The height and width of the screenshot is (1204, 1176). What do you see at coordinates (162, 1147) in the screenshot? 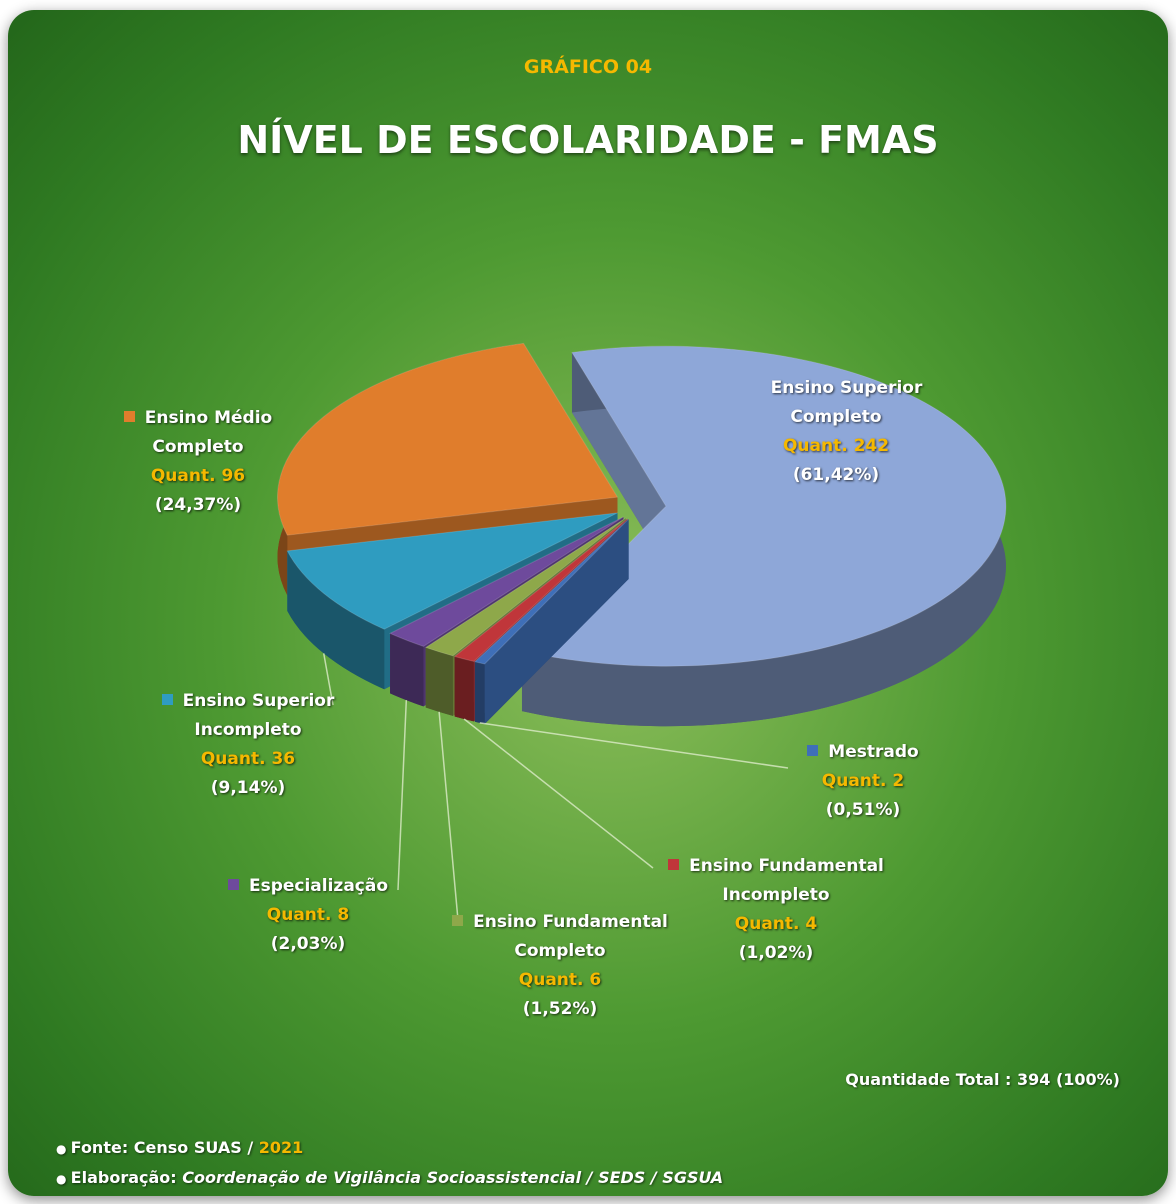
I see `source-label: Fonte: Censo SUAS /` at bounding box center [162, 1147].